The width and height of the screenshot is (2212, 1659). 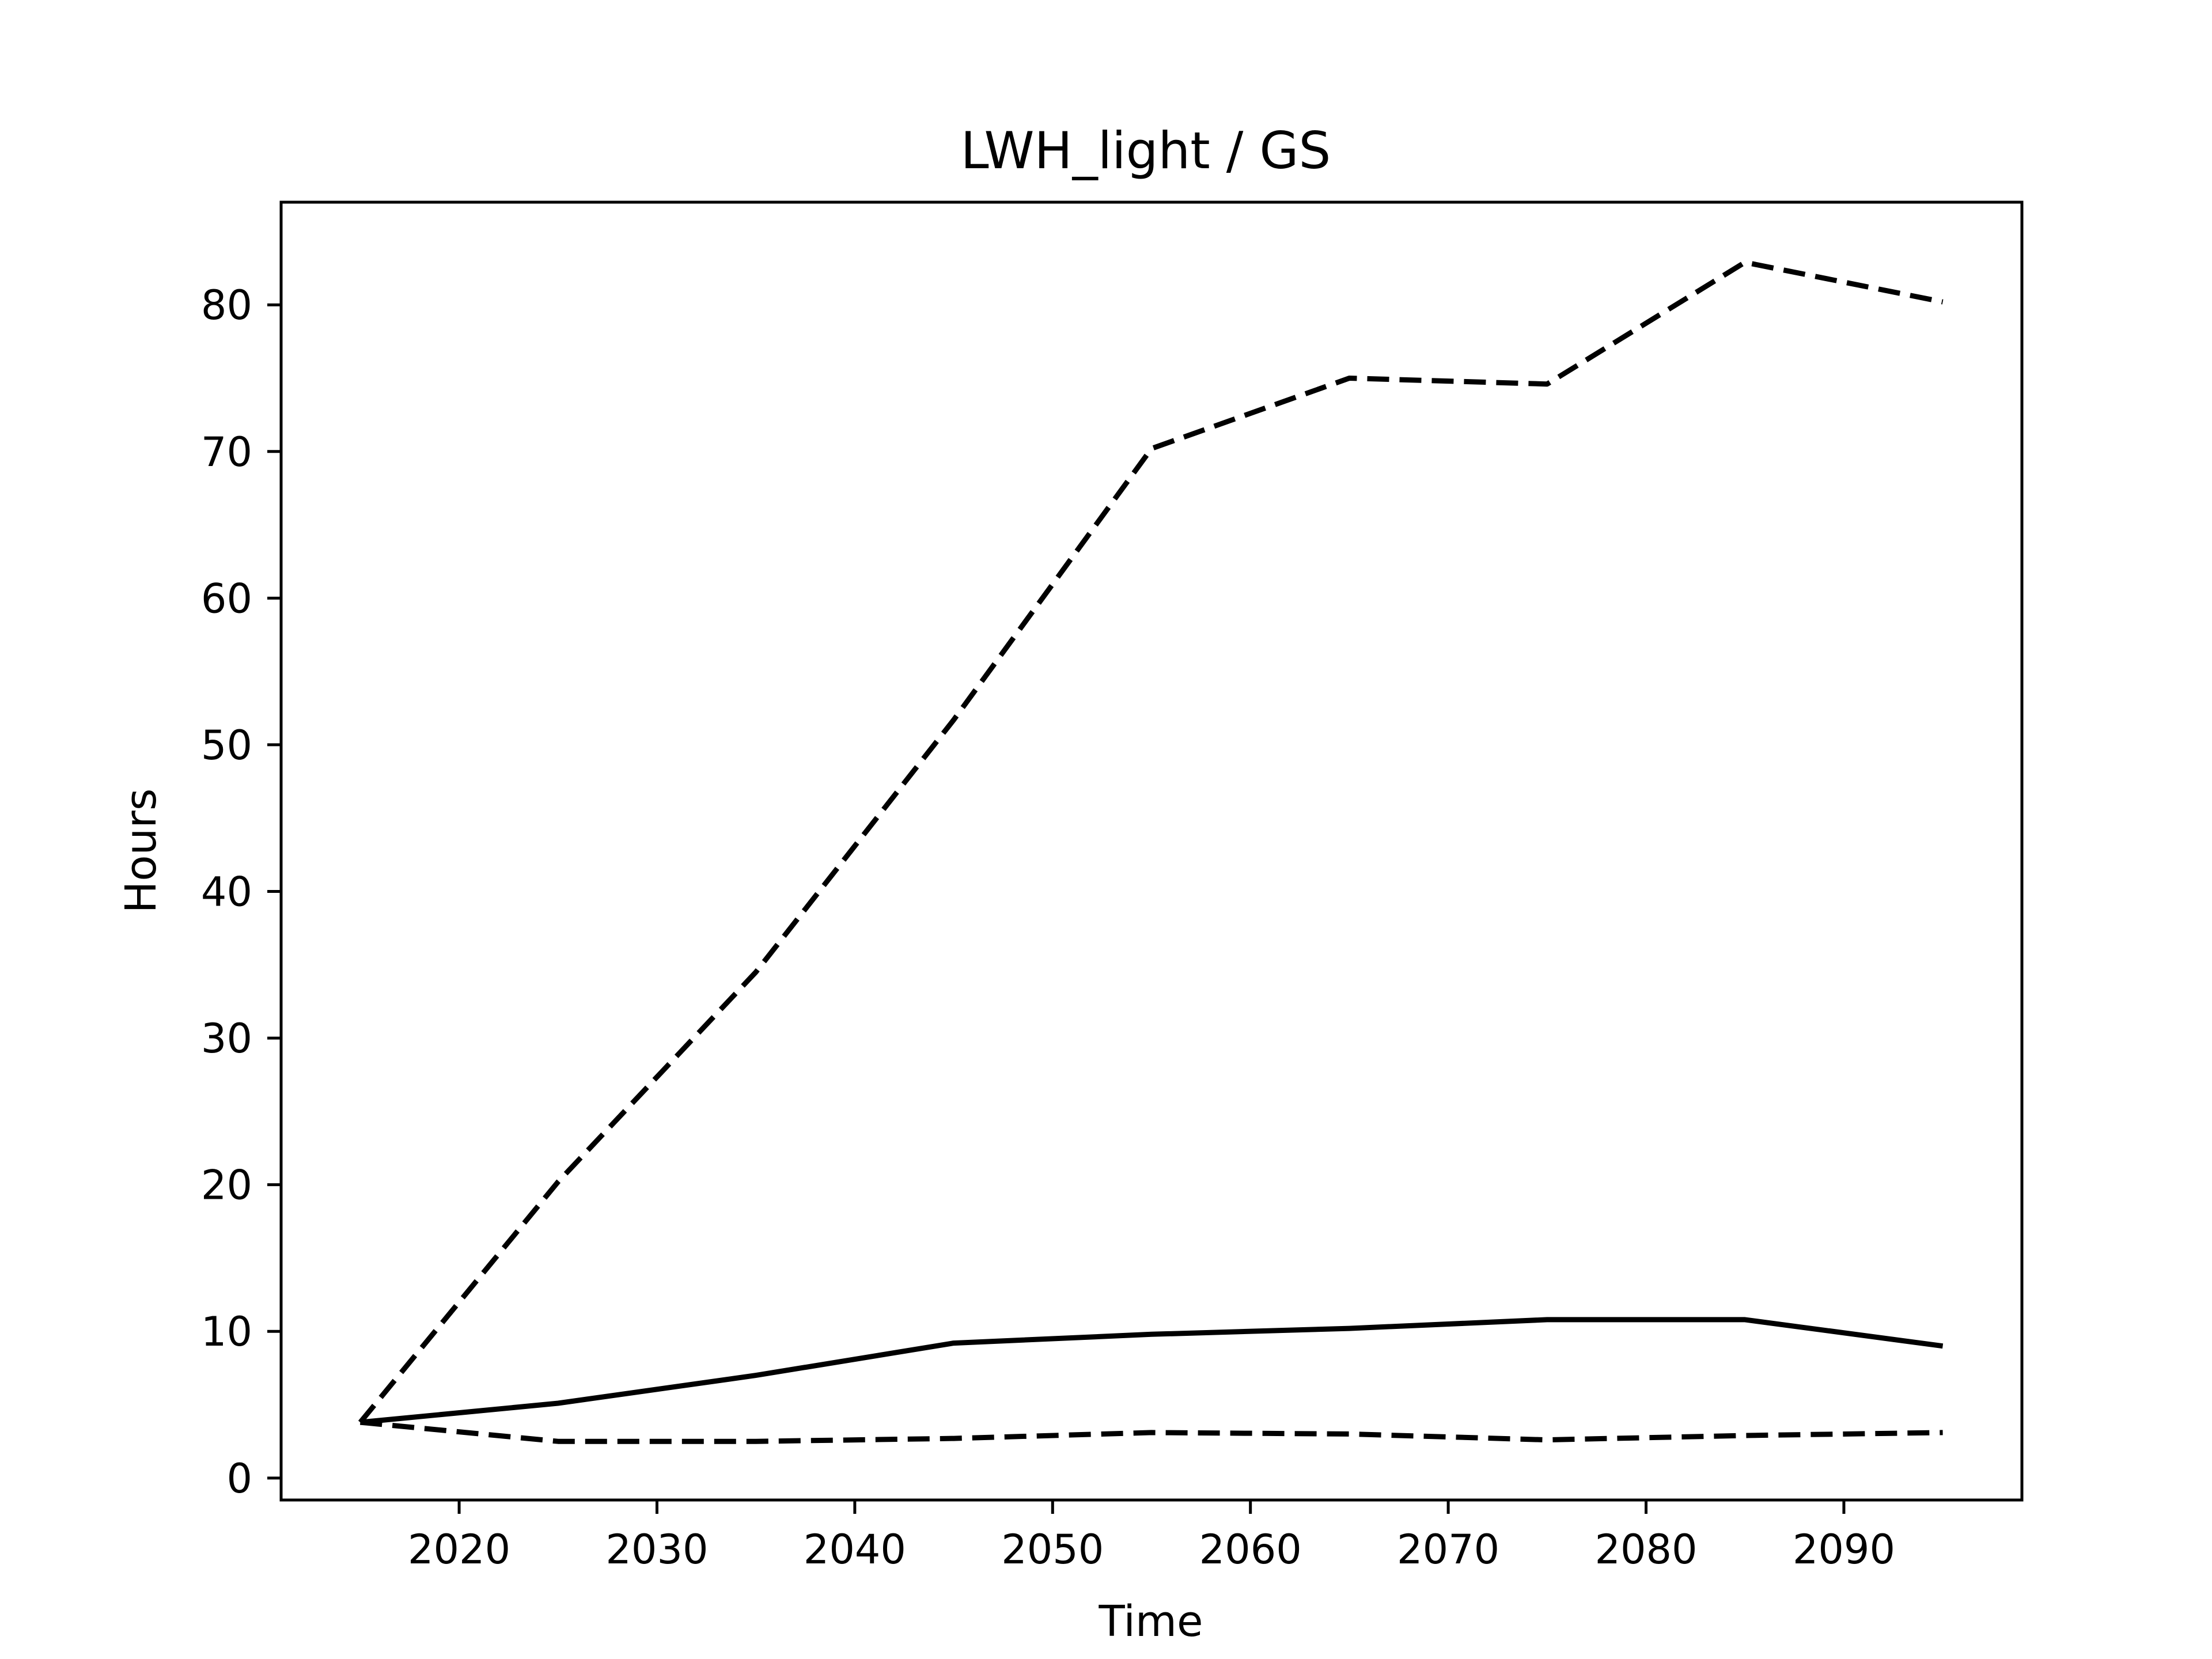 I want to click on x-tick-label: 2030, so click(x=656, y=1549).